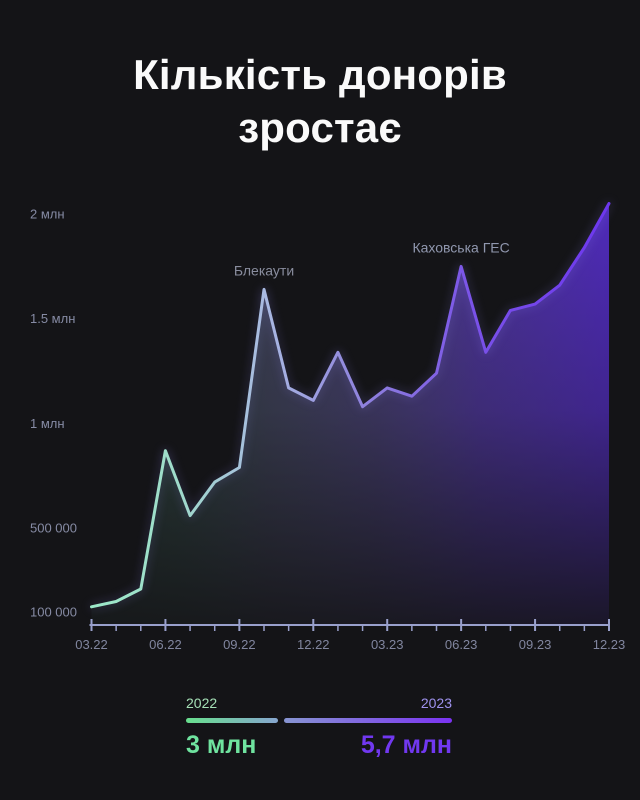  Describe the element at coordinates (313, 644) in the screenshot. I see `x-axis-label: 12.22` at that location.